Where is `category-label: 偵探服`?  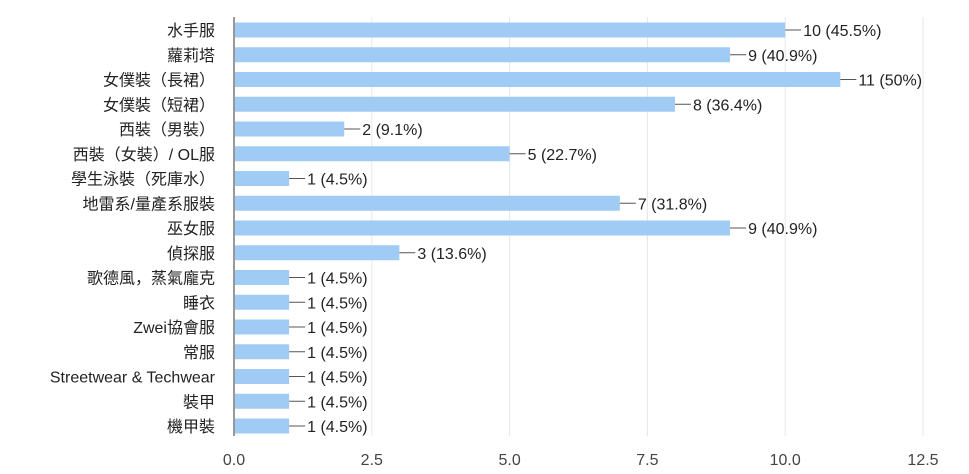 category-label: 偵探服 is located at coordinates (191, 254).